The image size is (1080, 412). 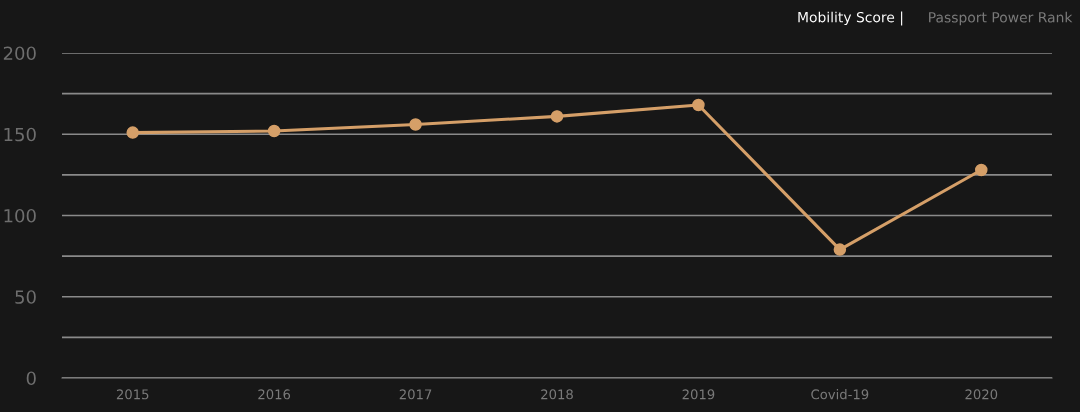 What do you see at coordinates (25, 297) in the screenshot?
I see `y-tick-label: 50` at bounding box center [25, 297].